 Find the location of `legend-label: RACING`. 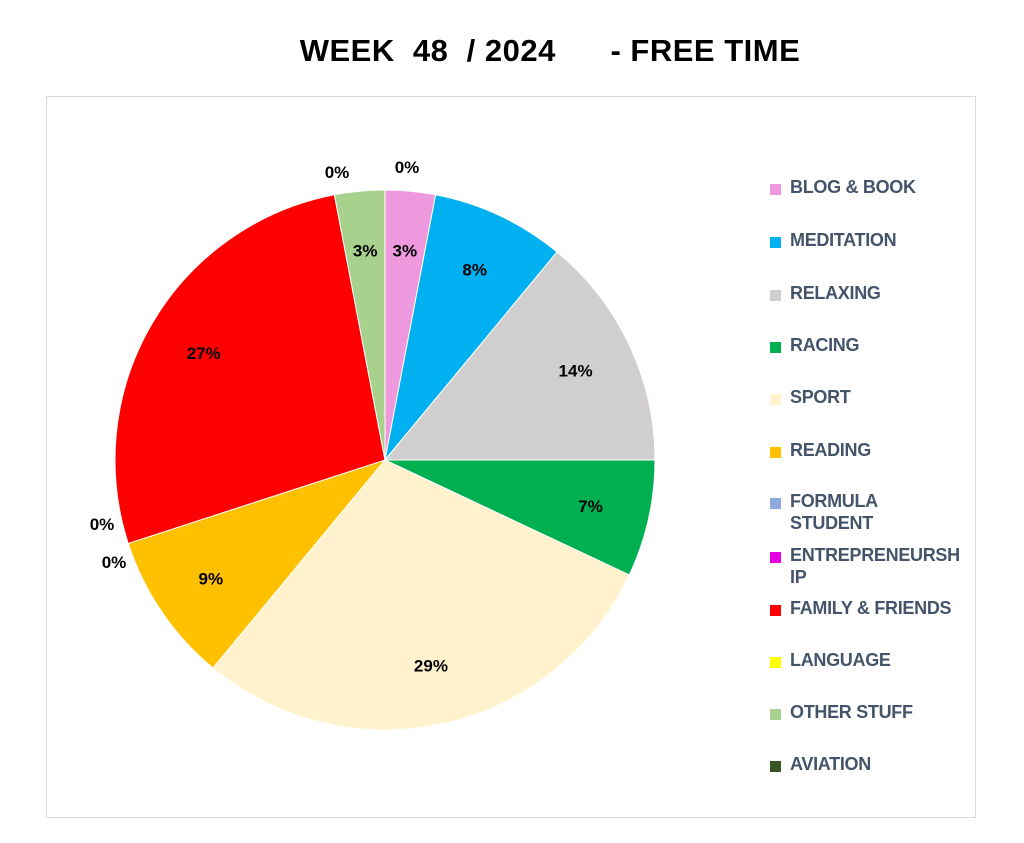

legend-label: RACING is located at coordinates (890, 345).